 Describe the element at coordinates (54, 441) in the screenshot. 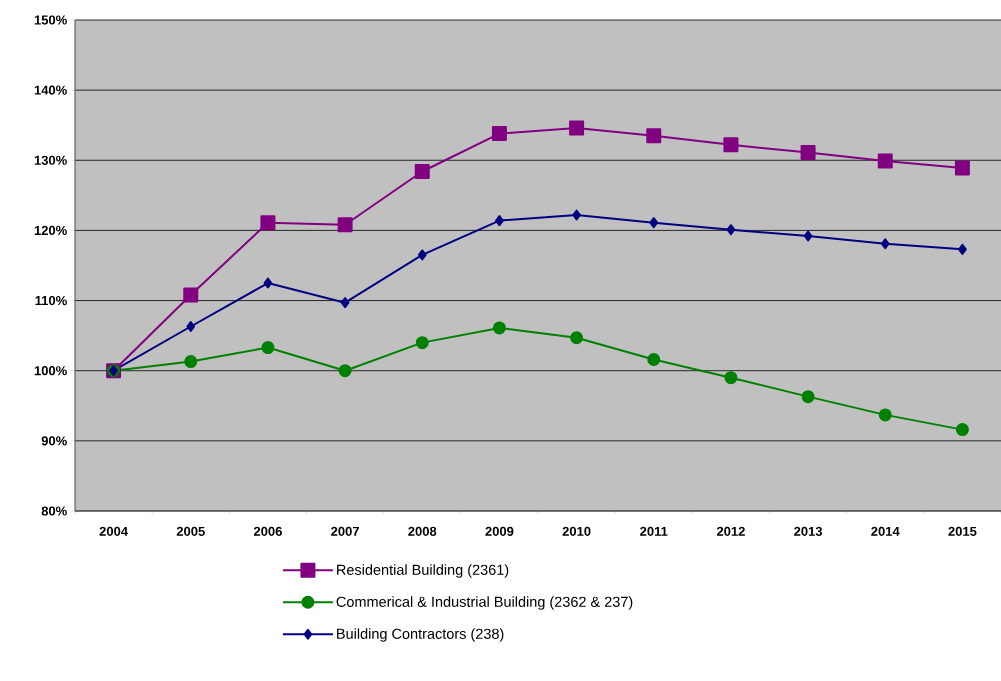

I see `y-tick-label: 90%` at that location.